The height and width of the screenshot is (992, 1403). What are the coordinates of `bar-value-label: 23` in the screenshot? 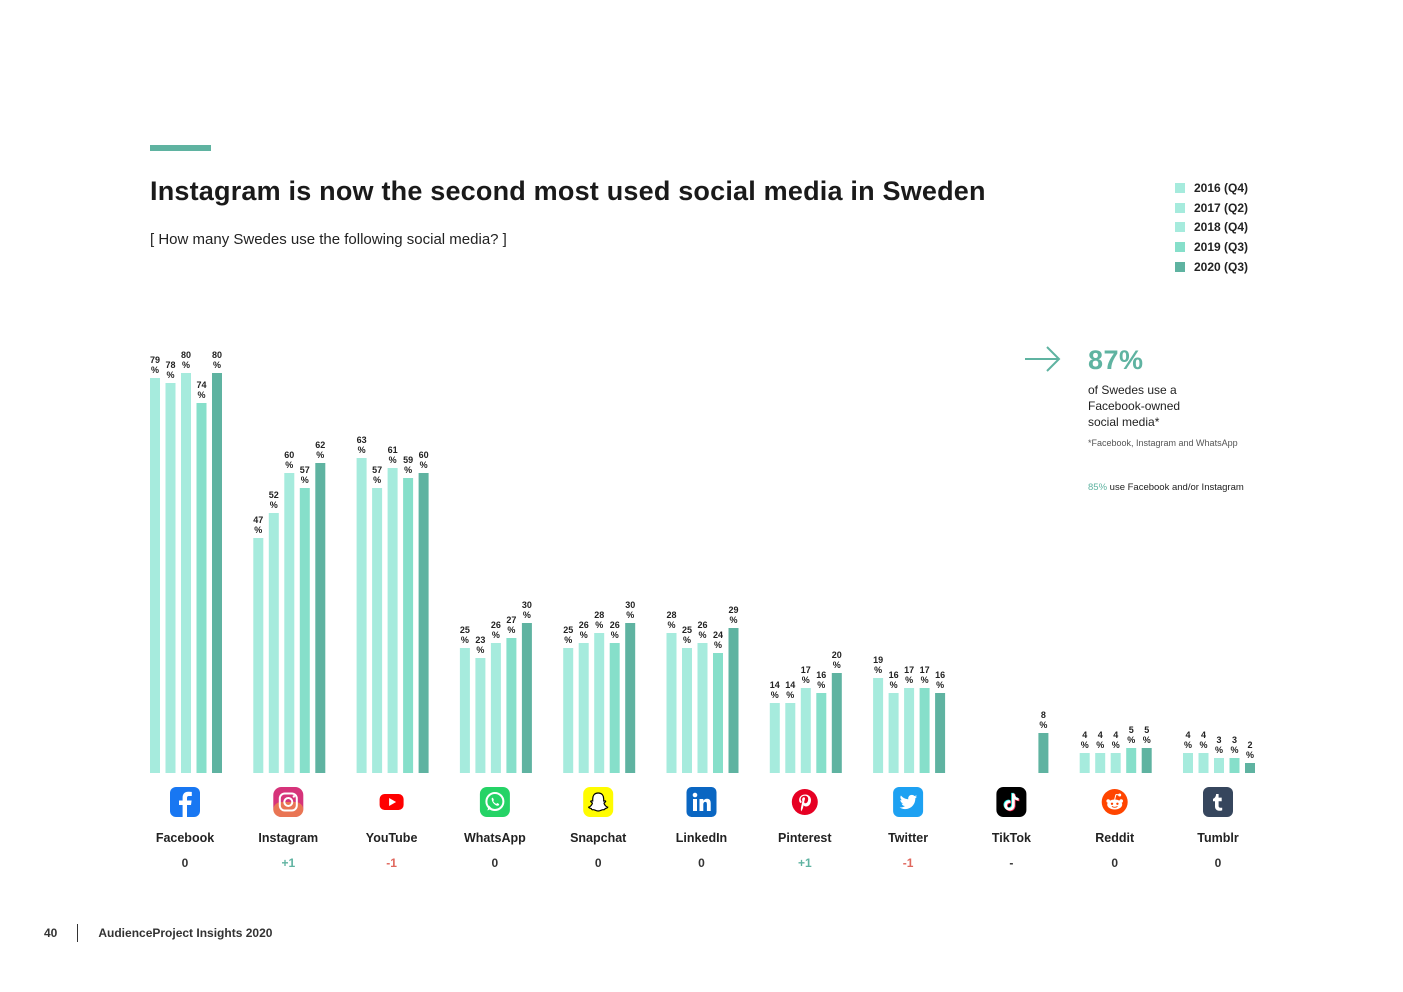 It's located at (480, 640).